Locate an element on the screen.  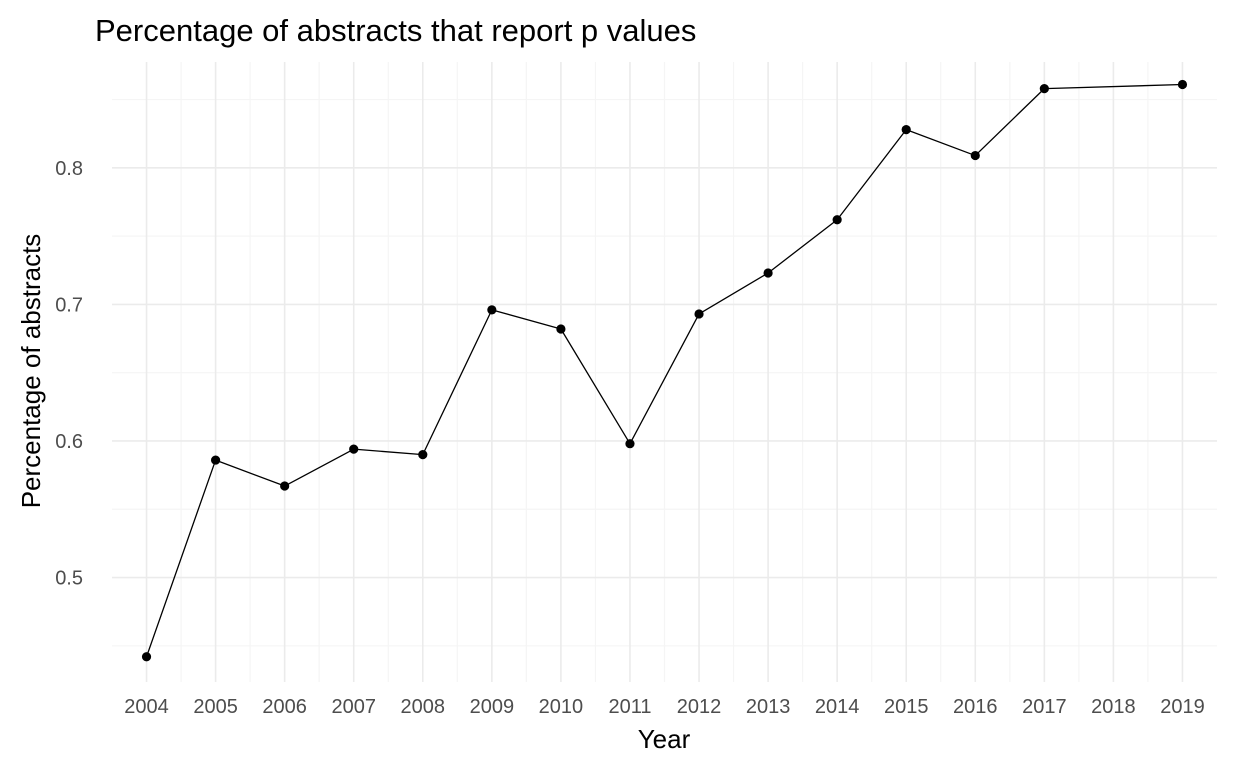
y-tick-label: 0.8 is located at coordinates (69, 169).